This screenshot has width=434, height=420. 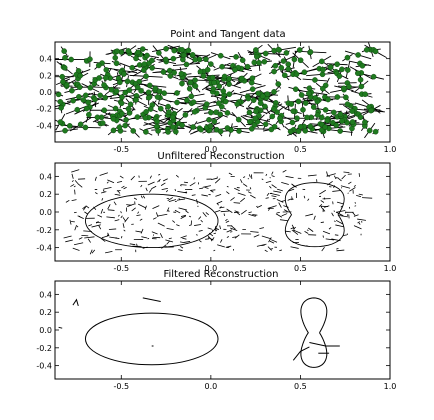 What do you see at coordinates (45, 176) in the screenshot?
I see `y-tick-label: 0.4` at bounding box center [45, 176].